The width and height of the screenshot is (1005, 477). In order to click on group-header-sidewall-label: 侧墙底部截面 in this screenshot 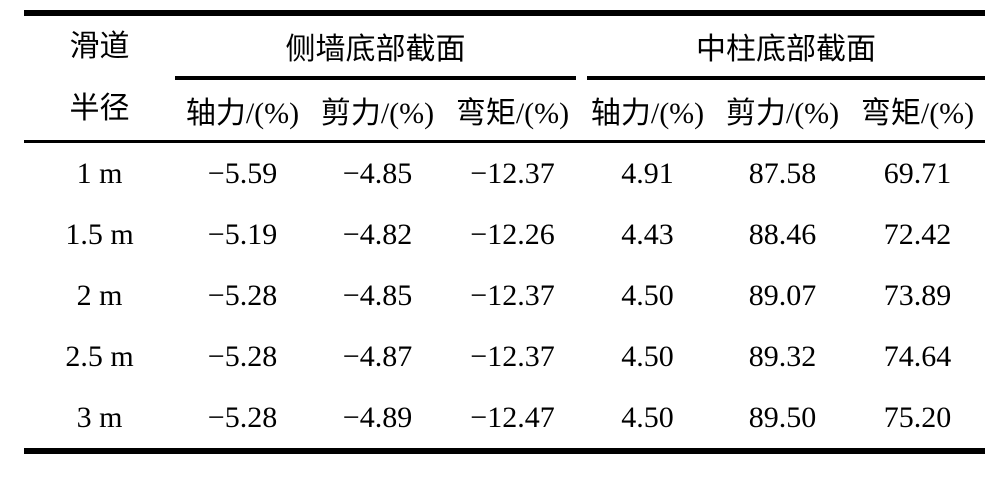, I will do `click(376, 56)`.